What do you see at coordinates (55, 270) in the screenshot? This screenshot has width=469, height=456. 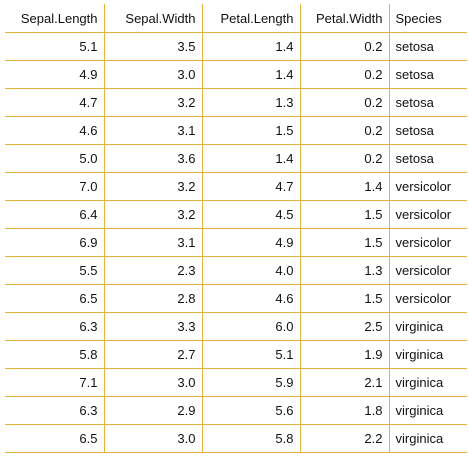 I see `cell-sepal-length: 5.5` at bounding box center [55, 270].